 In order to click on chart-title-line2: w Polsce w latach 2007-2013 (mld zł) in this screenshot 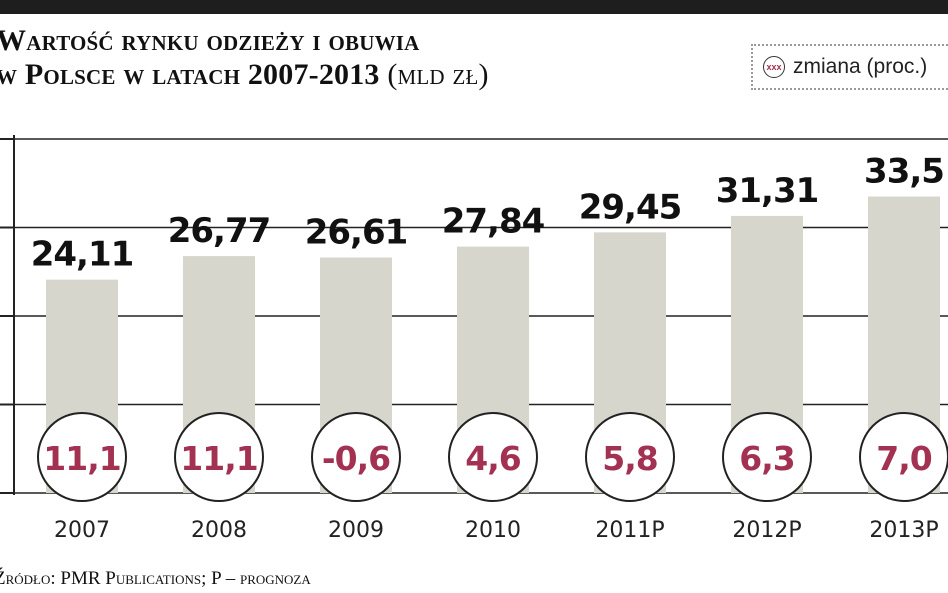, I will do `click(244, 75)`.